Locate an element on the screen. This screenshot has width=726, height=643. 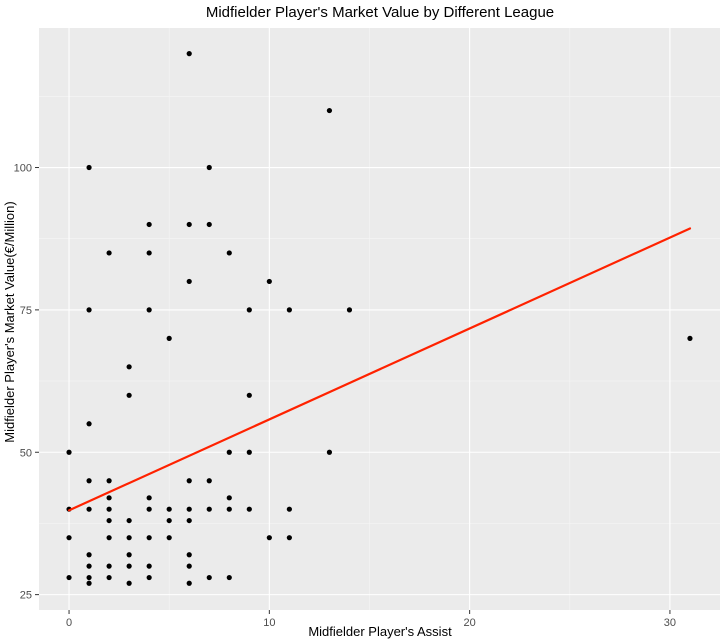
x-tick-label: 10 is located at coordinates (269, 623).